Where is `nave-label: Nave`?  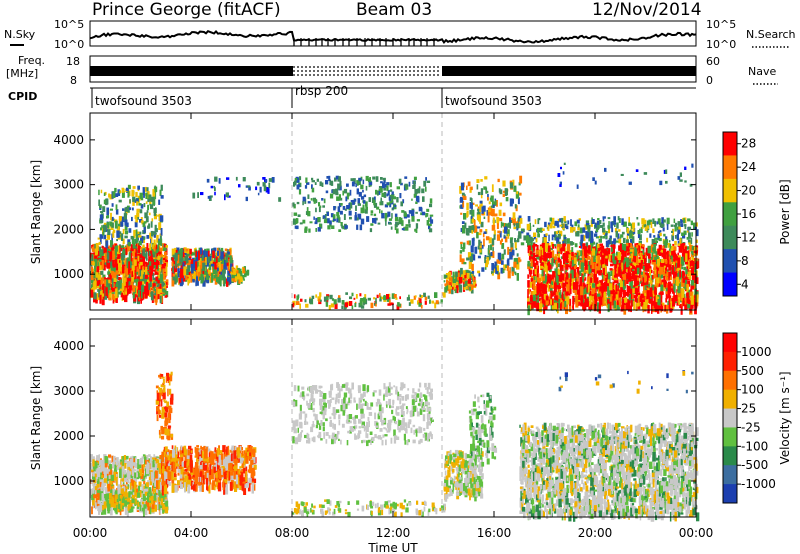 nave-label: Nave is located at coordinates (762, 71).